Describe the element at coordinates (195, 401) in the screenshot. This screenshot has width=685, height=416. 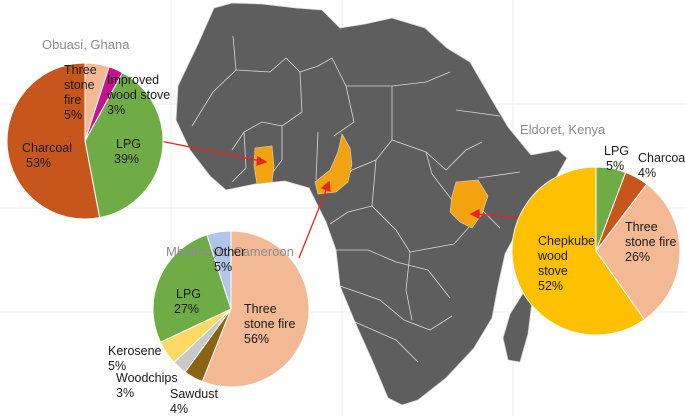
I see `data-label-cameroon-sawdust: Sawdust 4%` at that location.